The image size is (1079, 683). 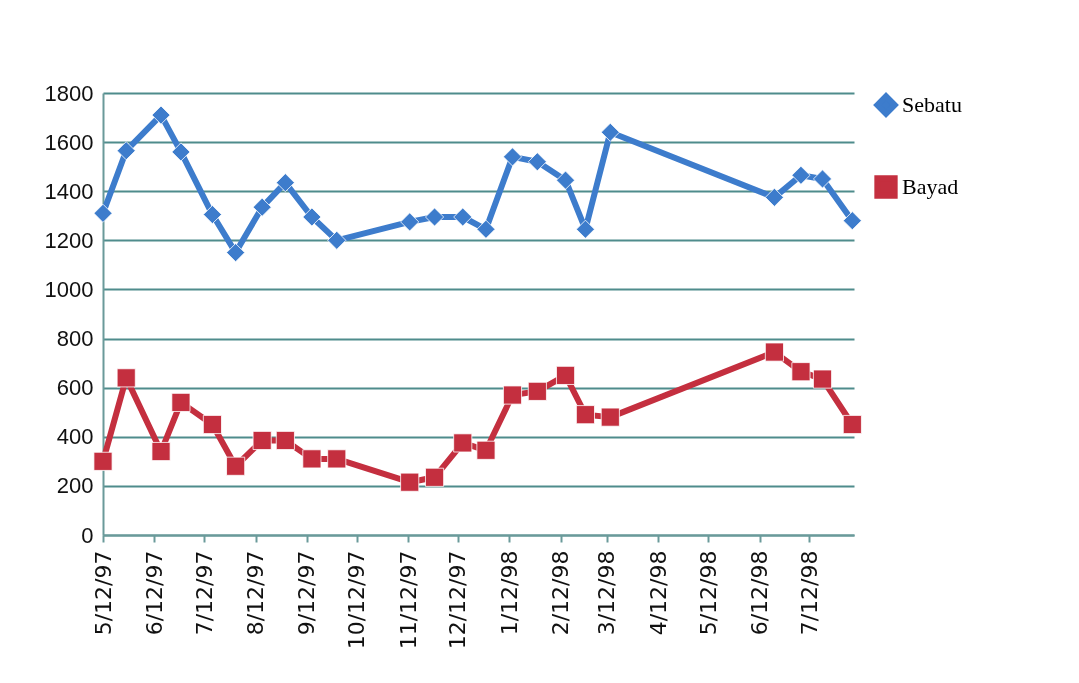 I want to click on x-tick-label: 11/12/97, so click(x=408, y=600).